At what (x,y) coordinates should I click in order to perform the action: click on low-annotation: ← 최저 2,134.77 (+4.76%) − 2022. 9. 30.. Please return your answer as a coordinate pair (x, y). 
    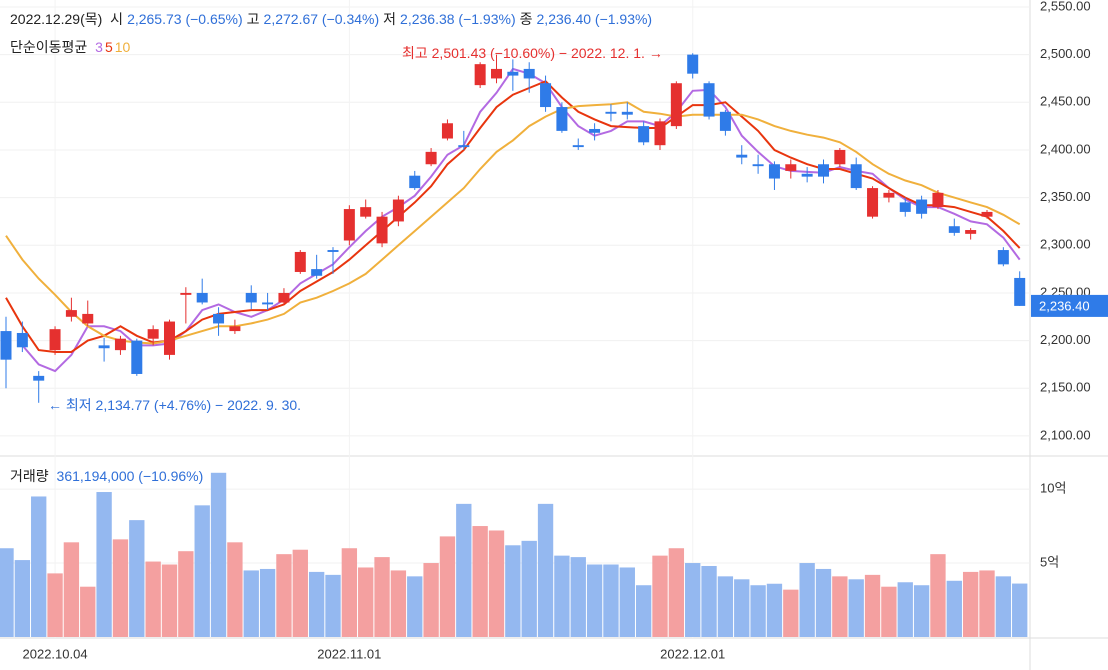
    Looking at the image, I should click on (175, 405).